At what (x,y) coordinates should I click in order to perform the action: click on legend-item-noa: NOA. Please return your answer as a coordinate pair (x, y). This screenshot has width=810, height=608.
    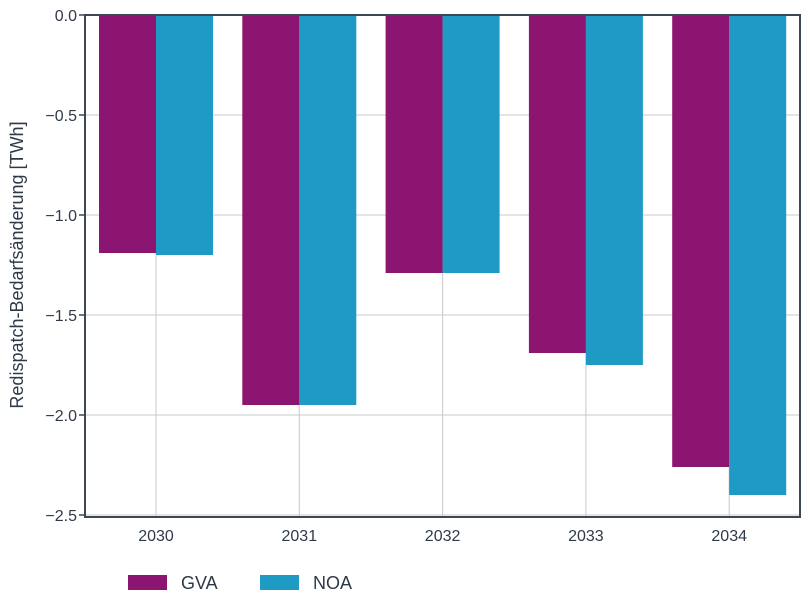
    Looking at the image, I should click on (306, 583).